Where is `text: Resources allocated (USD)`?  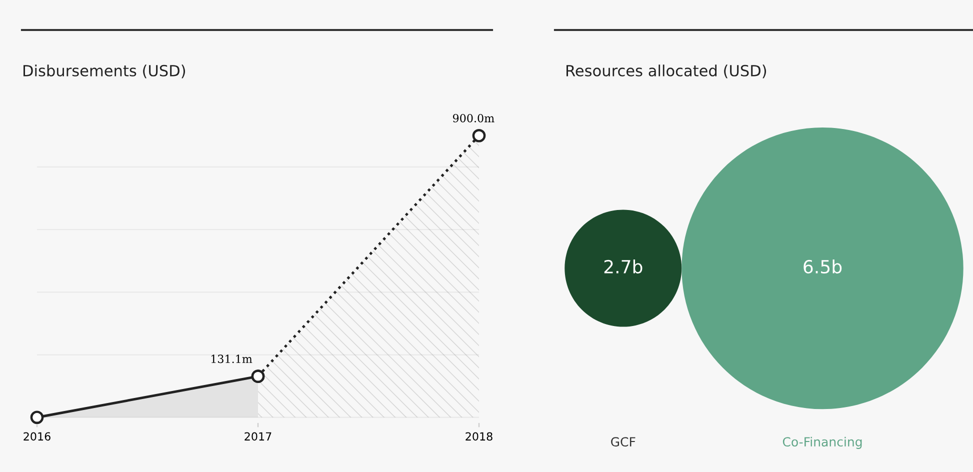 text: Resources allocated (USD) is located at coordinates (666, 71).